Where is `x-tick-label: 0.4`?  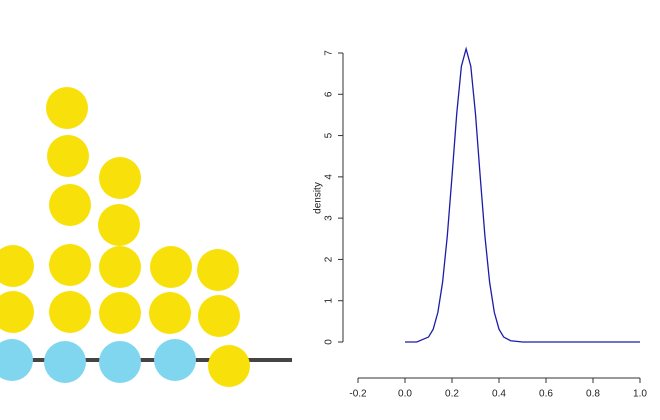 x-tick-label: 0.4 is located at coordinates (499, 394).